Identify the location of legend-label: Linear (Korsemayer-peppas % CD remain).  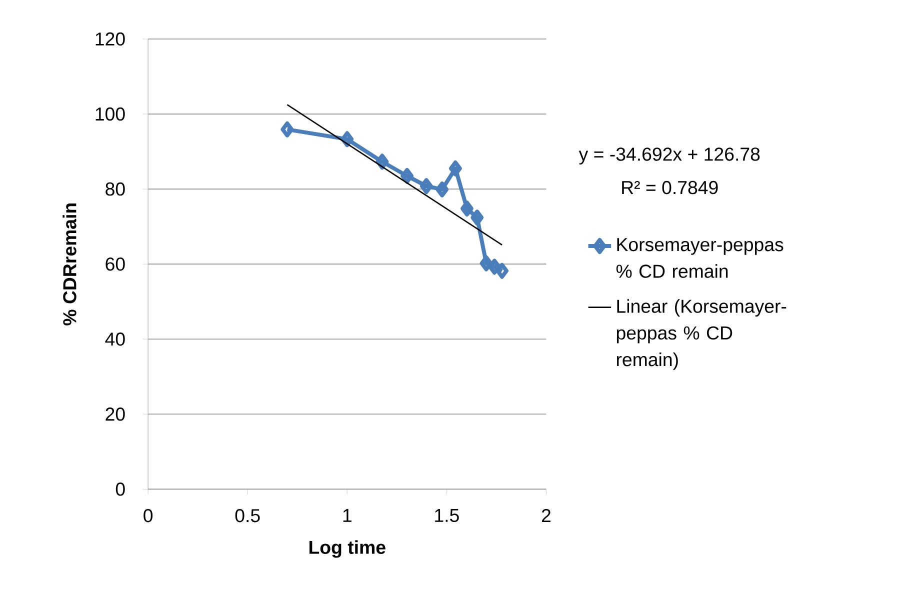
(701, 334).